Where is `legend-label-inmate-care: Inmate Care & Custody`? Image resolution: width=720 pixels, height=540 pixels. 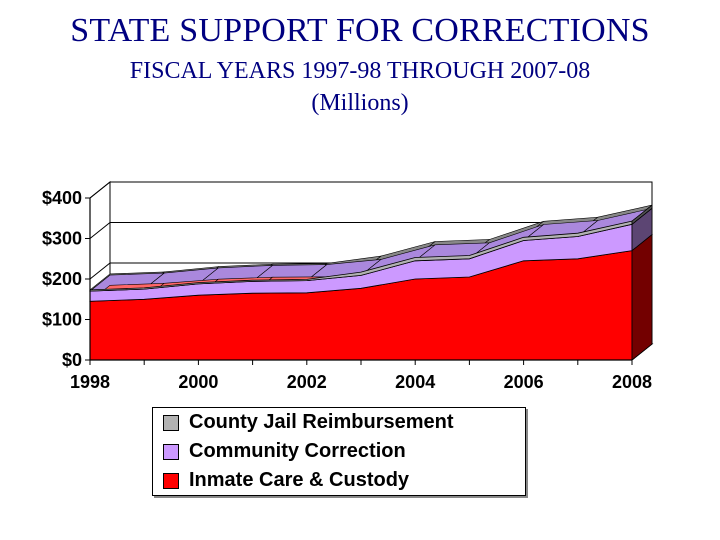 legend-label-inmate-care: Inmate Care & Custody is located at coordinates (299, 480).